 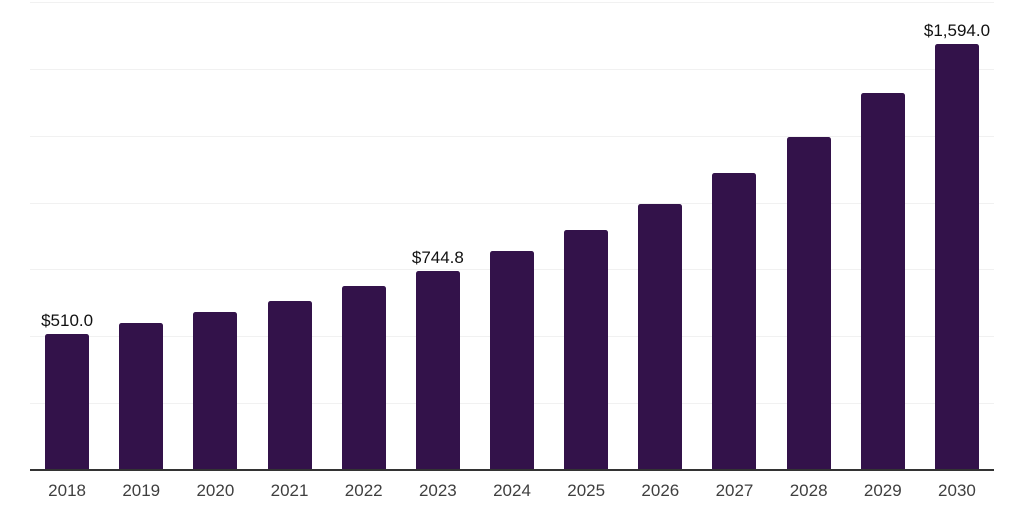 I want to click on x-tick-2020: 2020, so click(x=215, y=490).